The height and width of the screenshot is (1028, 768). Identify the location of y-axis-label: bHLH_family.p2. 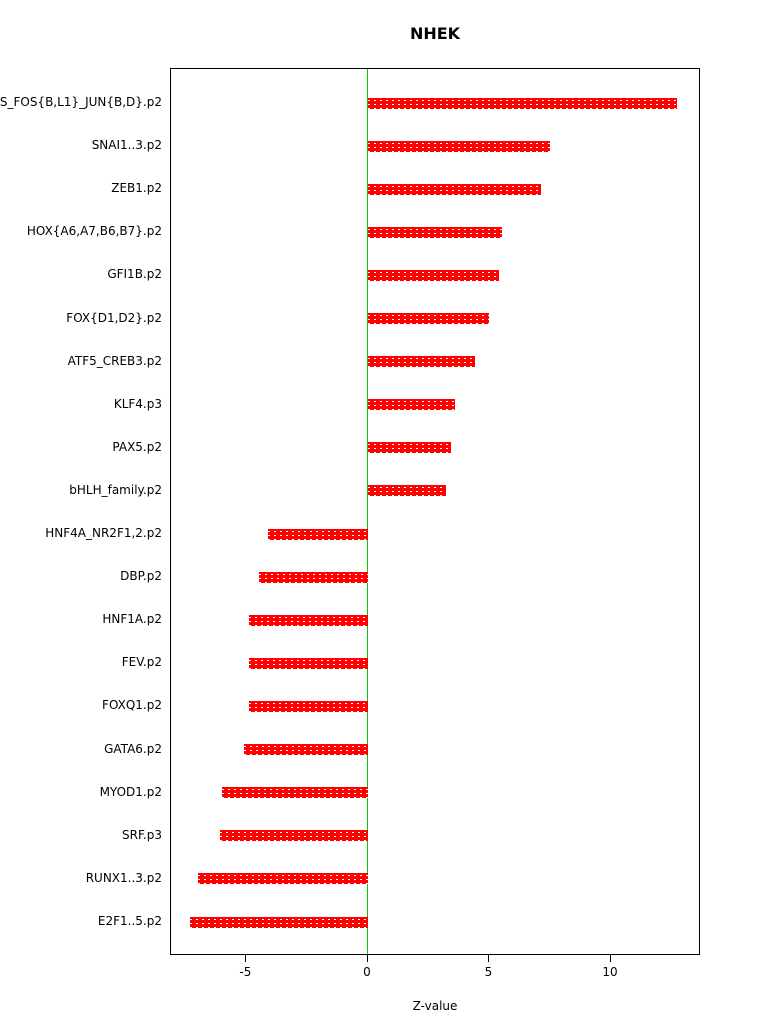
(115, 489).